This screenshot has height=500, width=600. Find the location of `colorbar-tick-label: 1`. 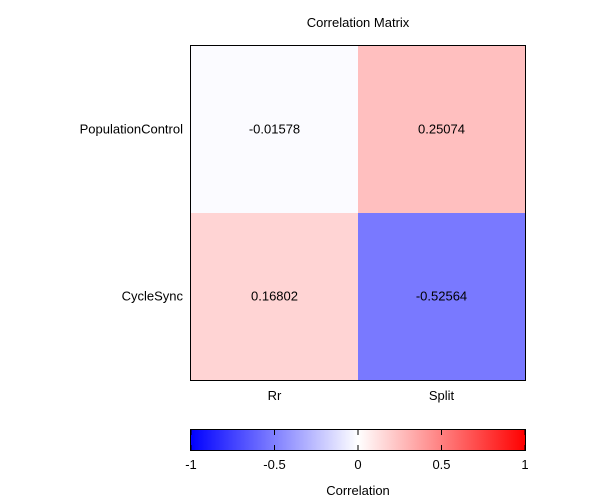

colorbar-tick-label: 1 is located at coordinates (524, 464).